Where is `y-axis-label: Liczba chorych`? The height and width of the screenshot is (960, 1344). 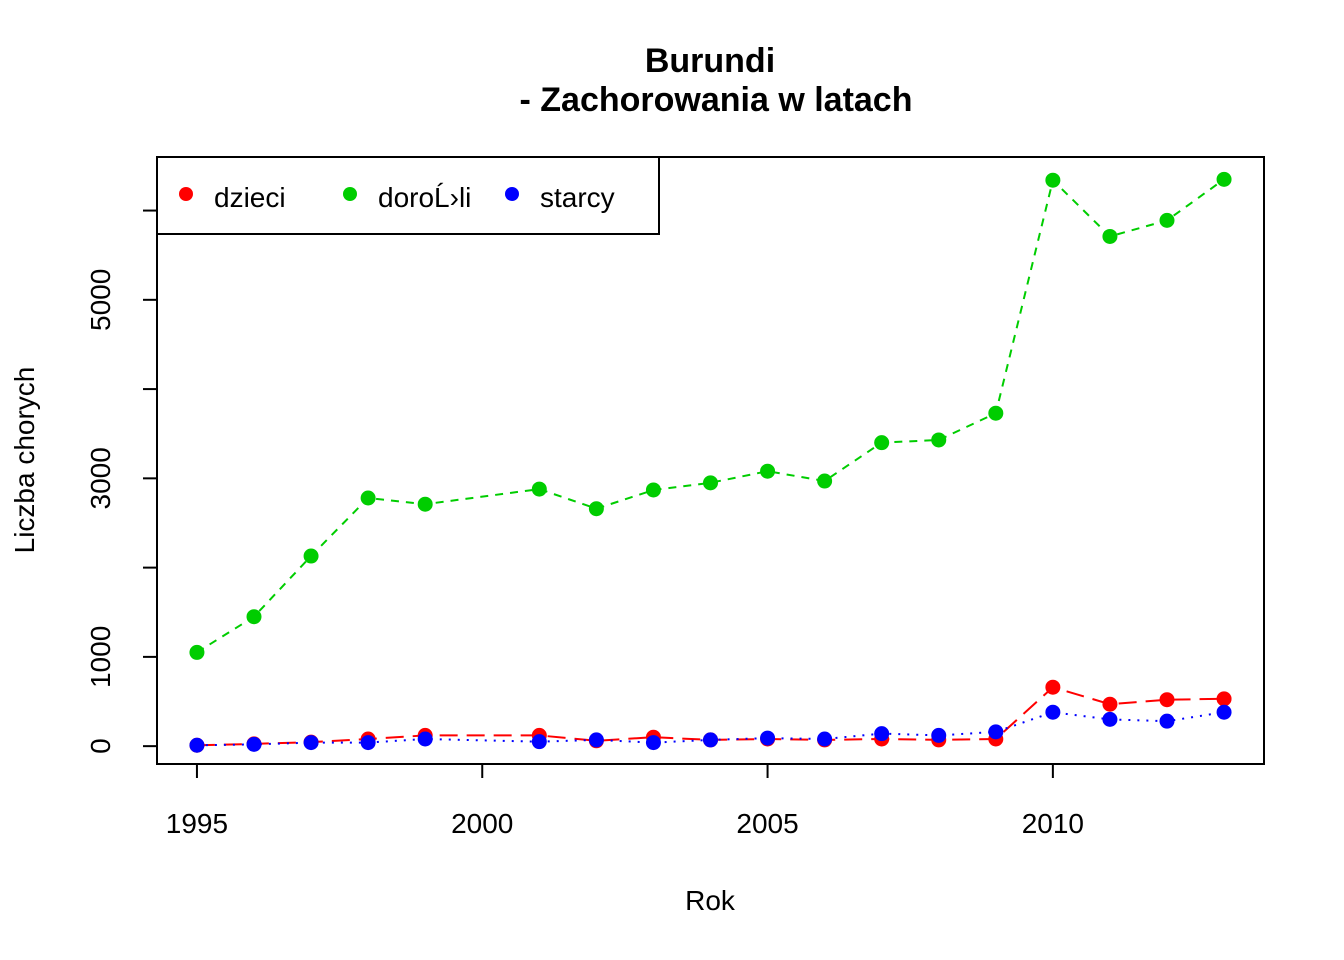
y-axis-label: Liczba chorych is located at coordinates (24, 460).